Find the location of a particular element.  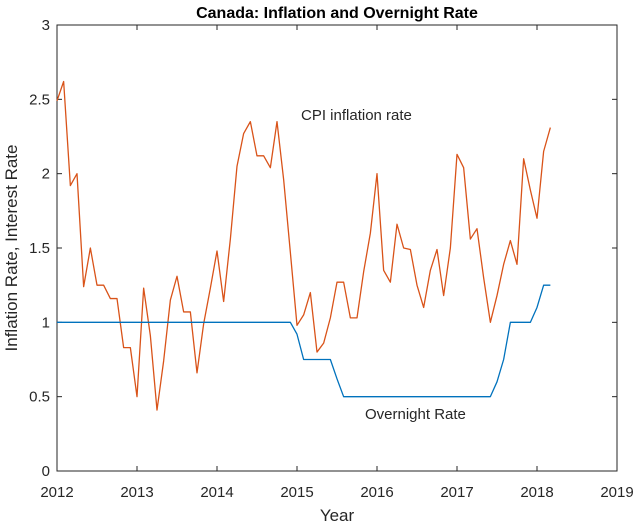

x-axis-label: Year is located at coordinates (337, 515).